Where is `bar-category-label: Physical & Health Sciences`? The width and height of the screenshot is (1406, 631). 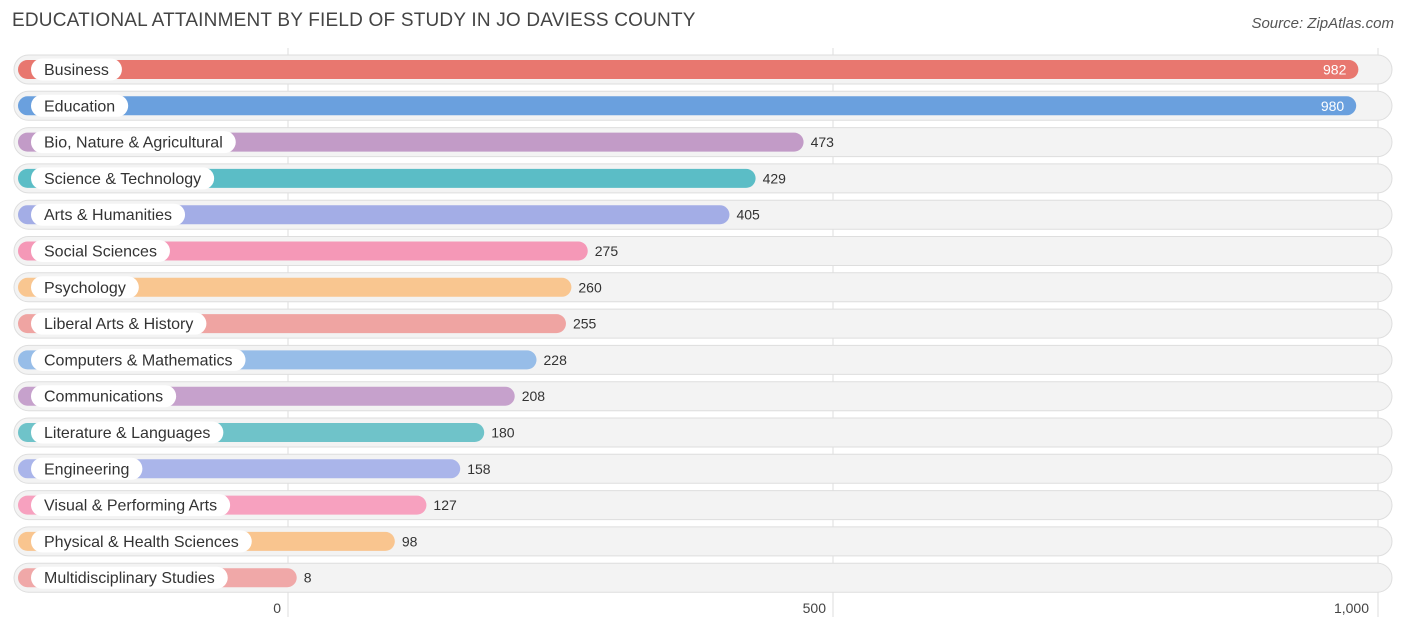
bar-category-label: Physical & Health Sciences is located at coordinates (141, 542).